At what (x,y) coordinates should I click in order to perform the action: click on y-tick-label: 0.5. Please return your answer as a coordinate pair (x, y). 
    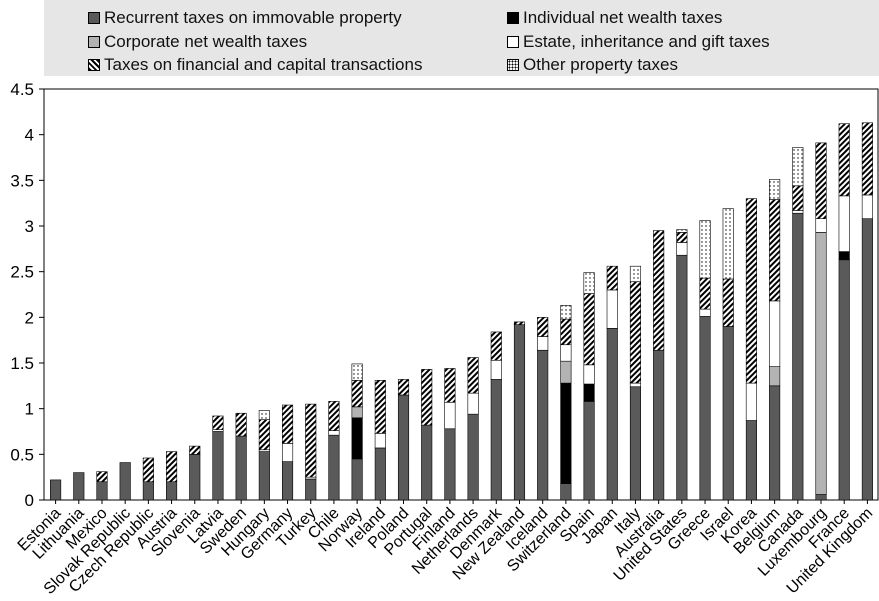
    Looking at the image, I should click on (22, 454).